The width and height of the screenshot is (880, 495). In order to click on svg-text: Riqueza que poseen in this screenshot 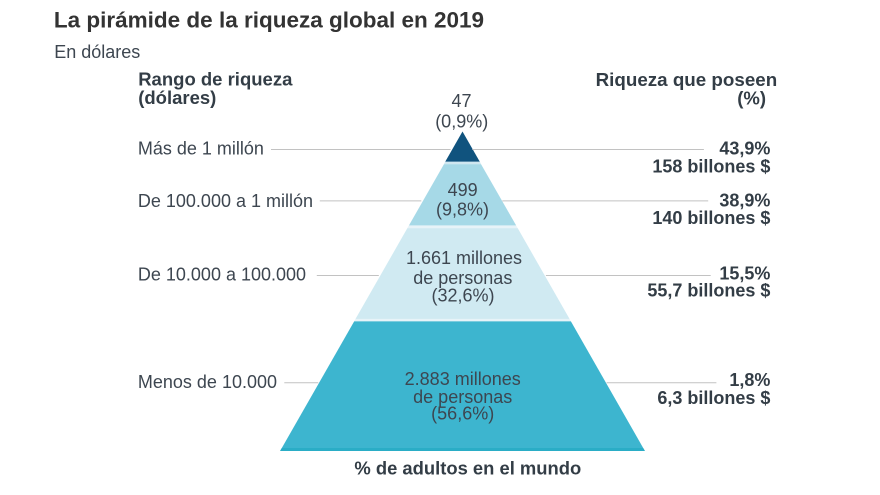, I will do `click(687, 79)`.